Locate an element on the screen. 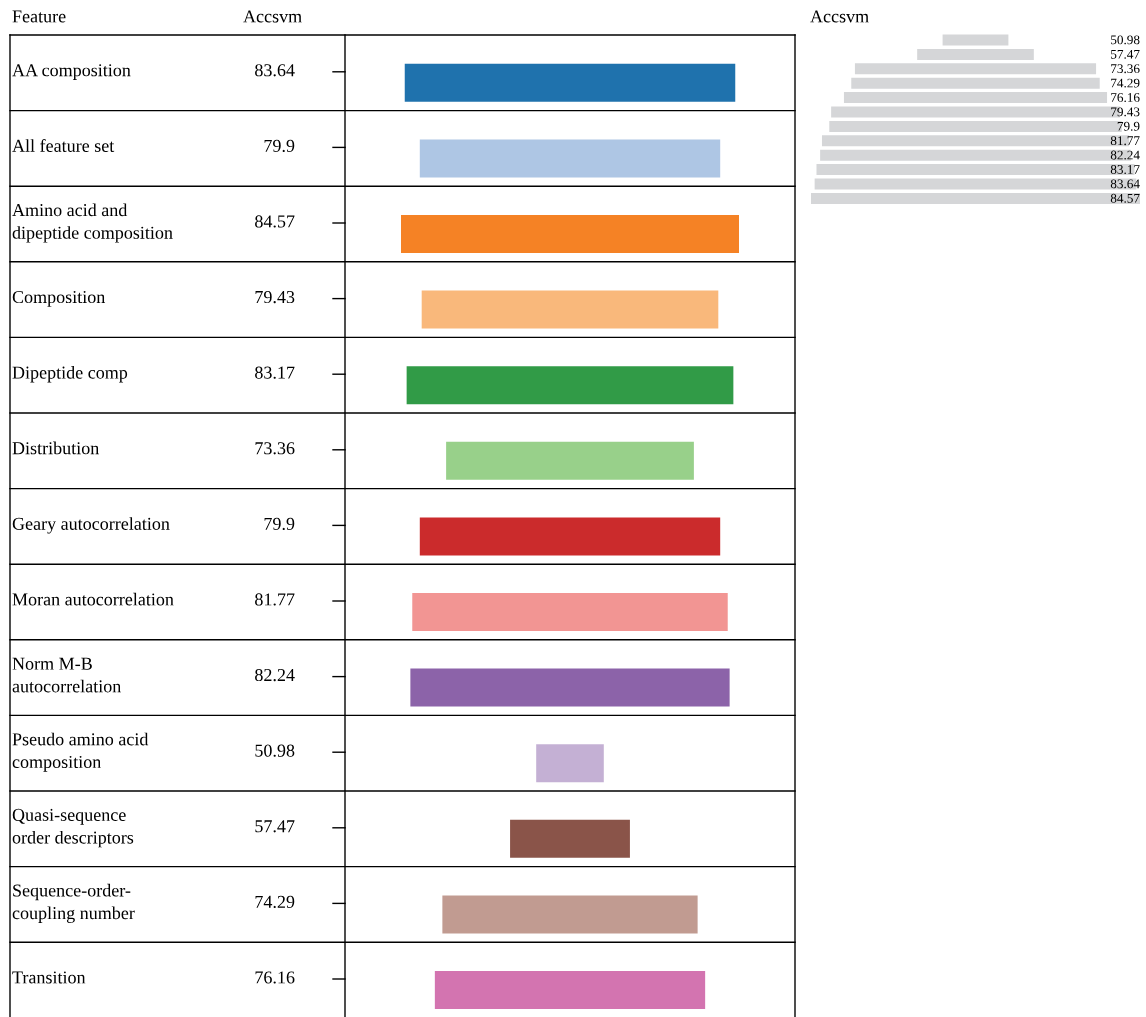 This screenshot has width=1146, height=1017. category-label: Dipeptide comp is located at coordinates (70, 374).